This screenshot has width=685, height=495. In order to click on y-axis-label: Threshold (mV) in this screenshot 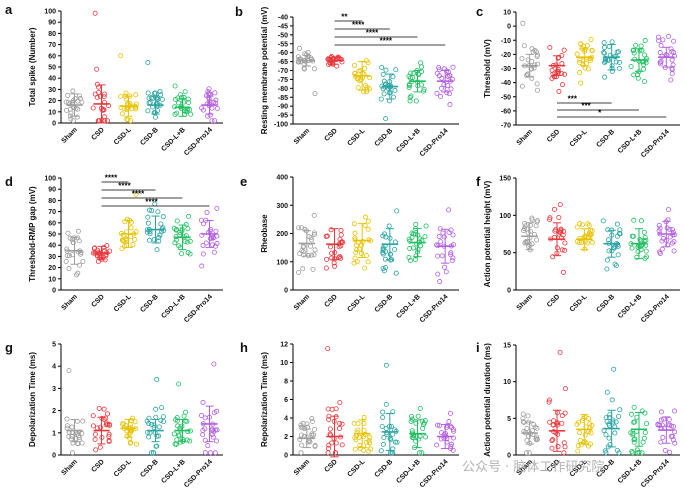, I will do `click(487, 68)`.